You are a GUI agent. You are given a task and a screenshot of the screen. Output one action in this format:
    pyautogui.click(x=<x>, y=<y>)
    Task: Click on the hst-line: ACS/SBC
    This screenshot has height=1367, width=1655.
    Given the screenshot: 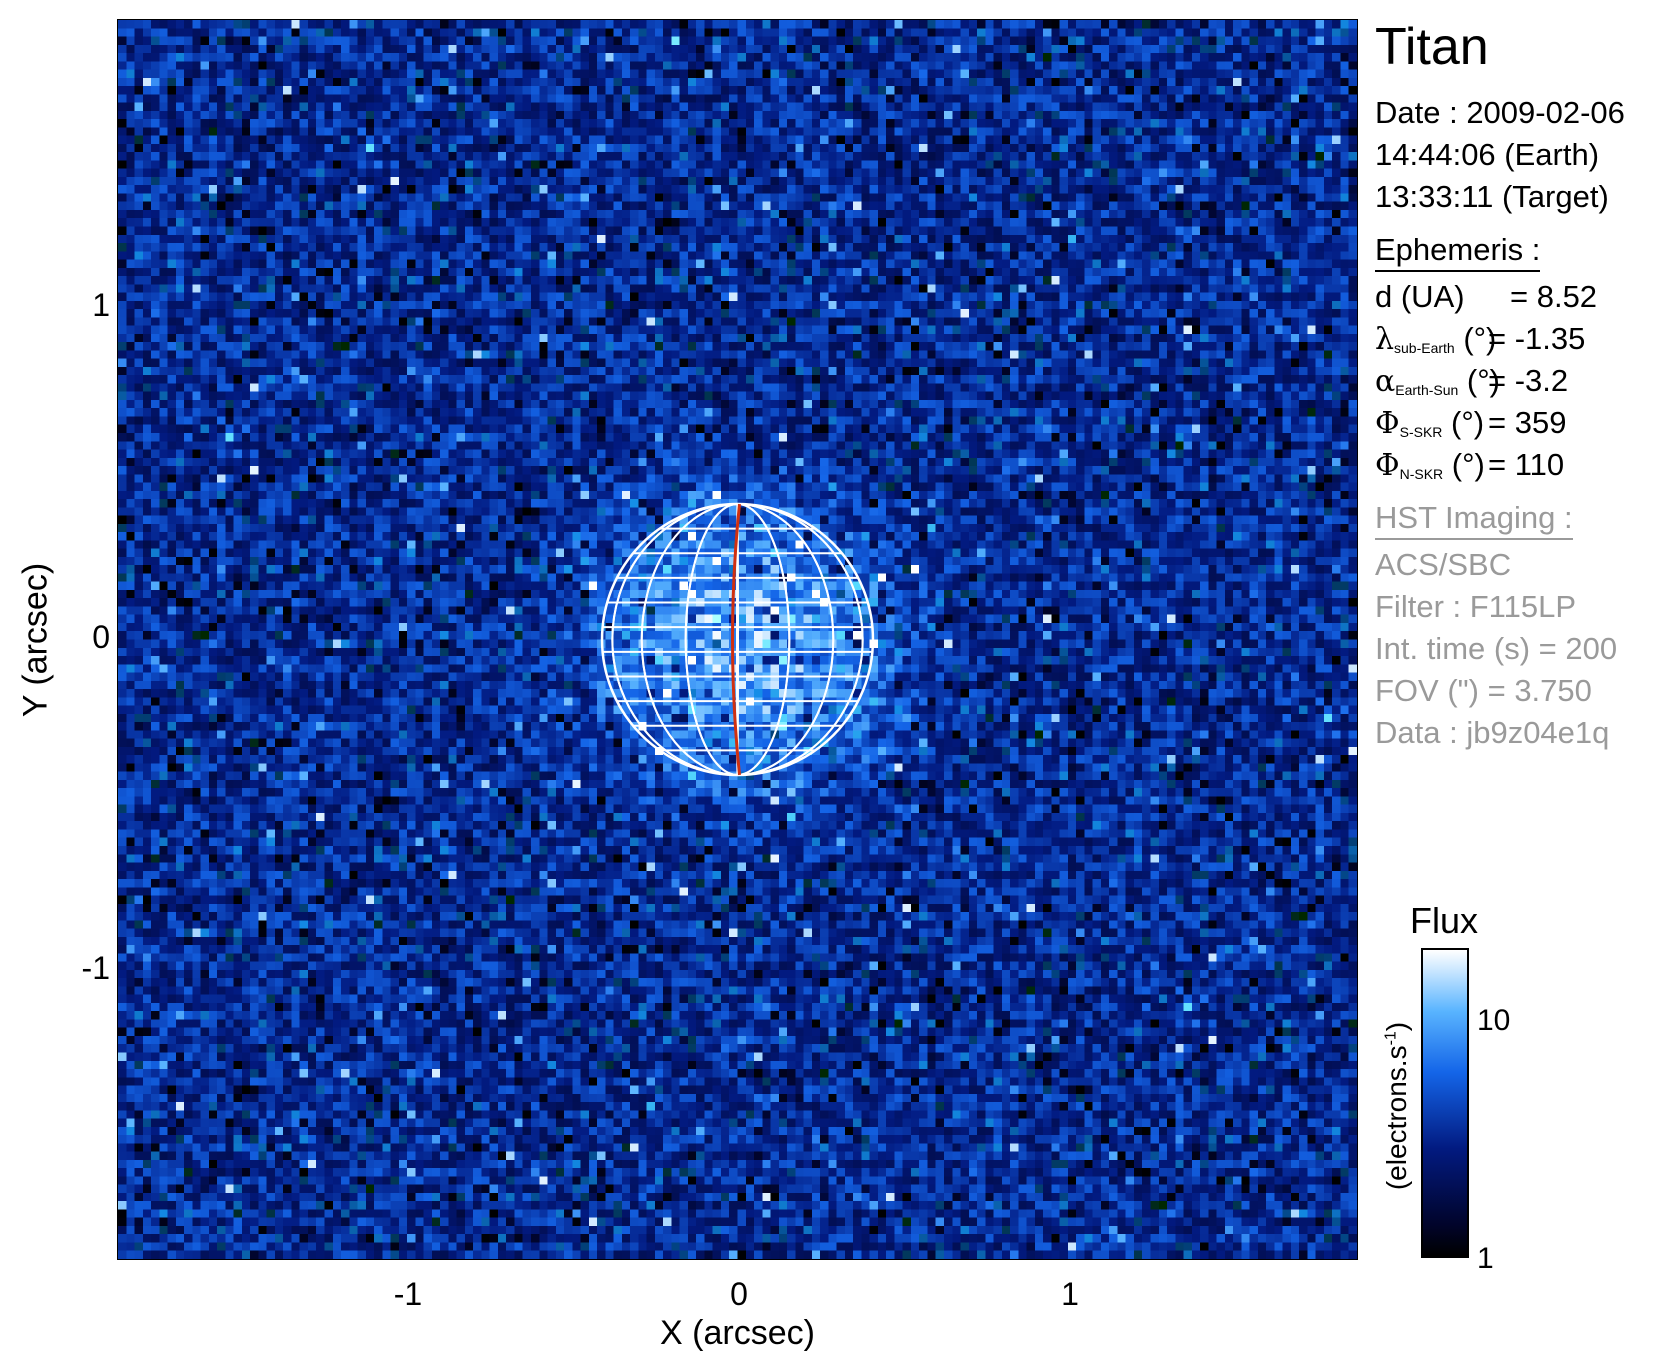 What is the action you would take?
    pyautogui.click(x=1443, y=564)
    